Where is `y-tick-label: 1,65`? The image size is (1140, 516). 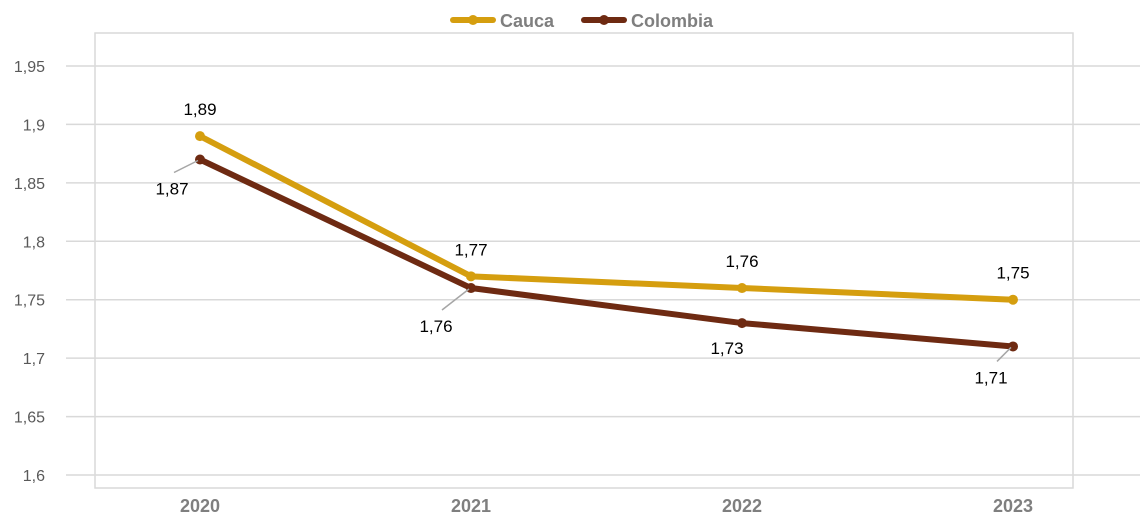
y-tick-label: 1,65 is located at coordinates (29, 418).